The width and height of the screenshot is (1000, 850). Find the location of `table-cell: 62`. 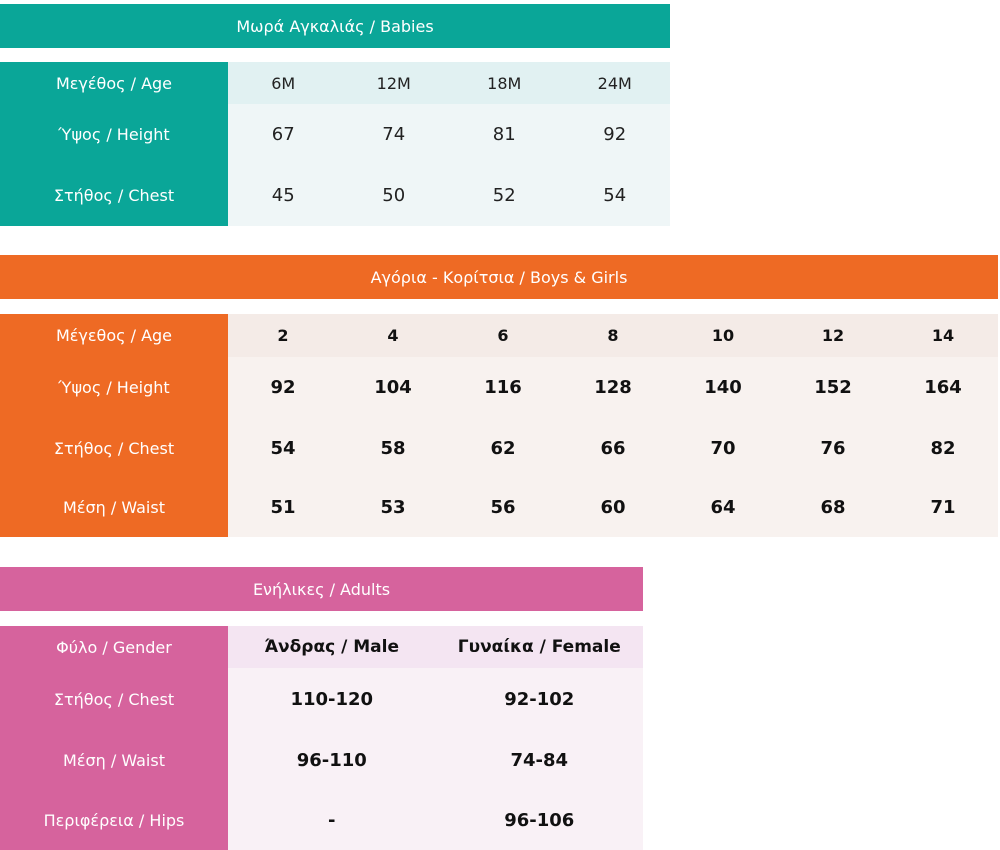

table-cell: 62 is located at coordinates (503, 448).